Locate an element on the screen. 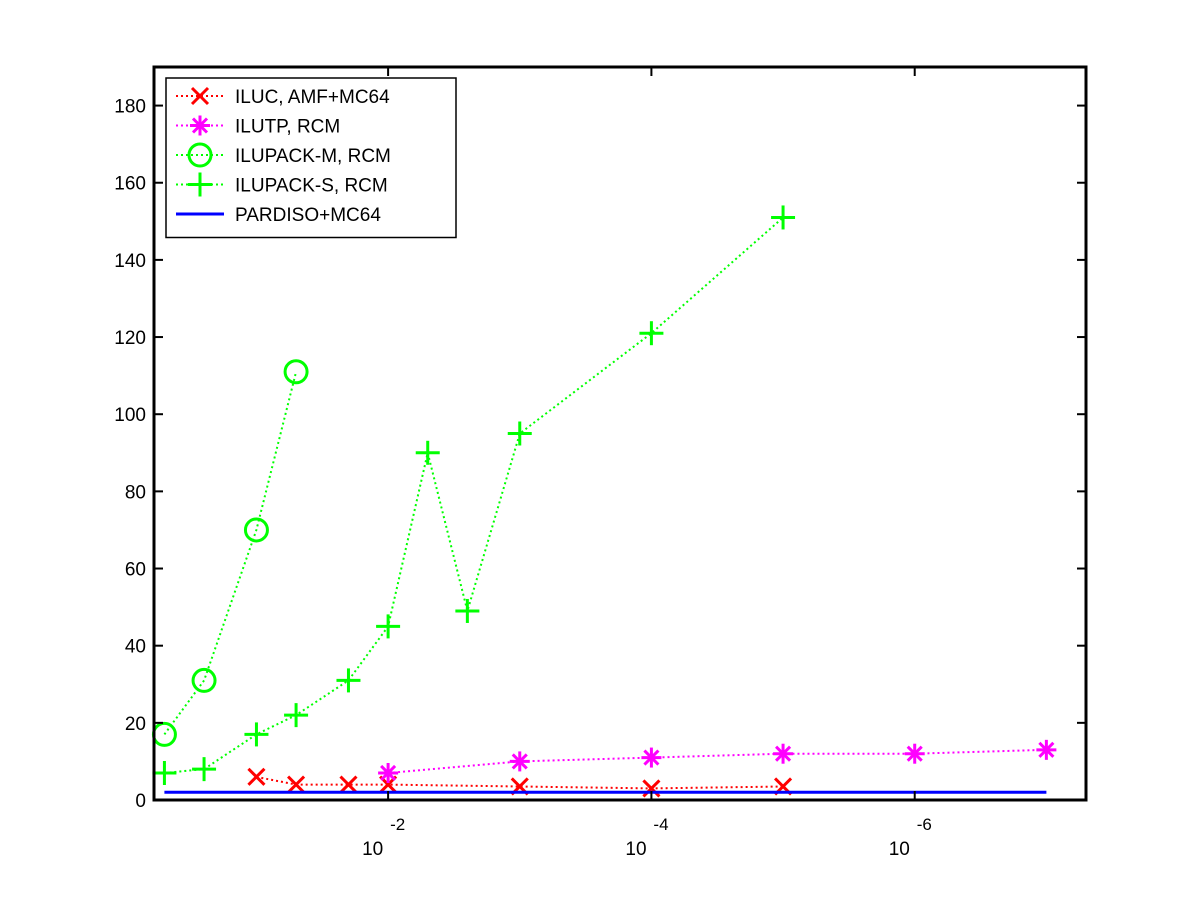  legend-label: ILUPACK-M, RCM is located at coordinates (313, 156).